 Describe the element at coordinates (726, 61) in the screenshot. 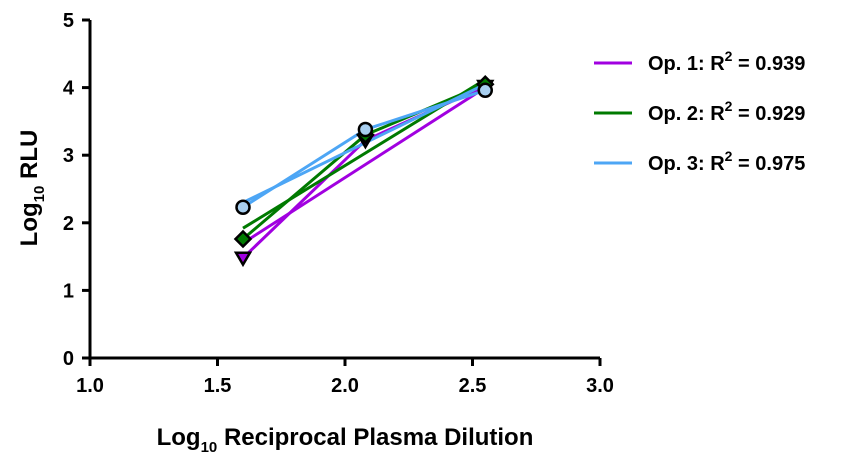

I see `legend-label: Op. 1: R2 = 0.939` at that location.